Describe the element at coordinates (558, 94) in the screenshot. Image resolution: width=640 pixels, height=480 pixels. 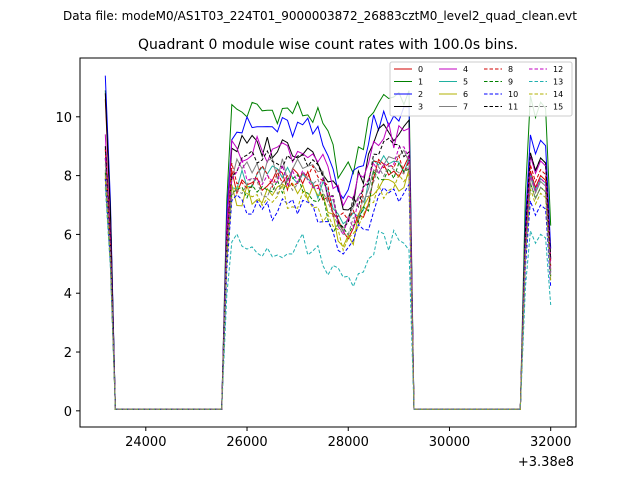
I see `legend-label: 14` at that location.